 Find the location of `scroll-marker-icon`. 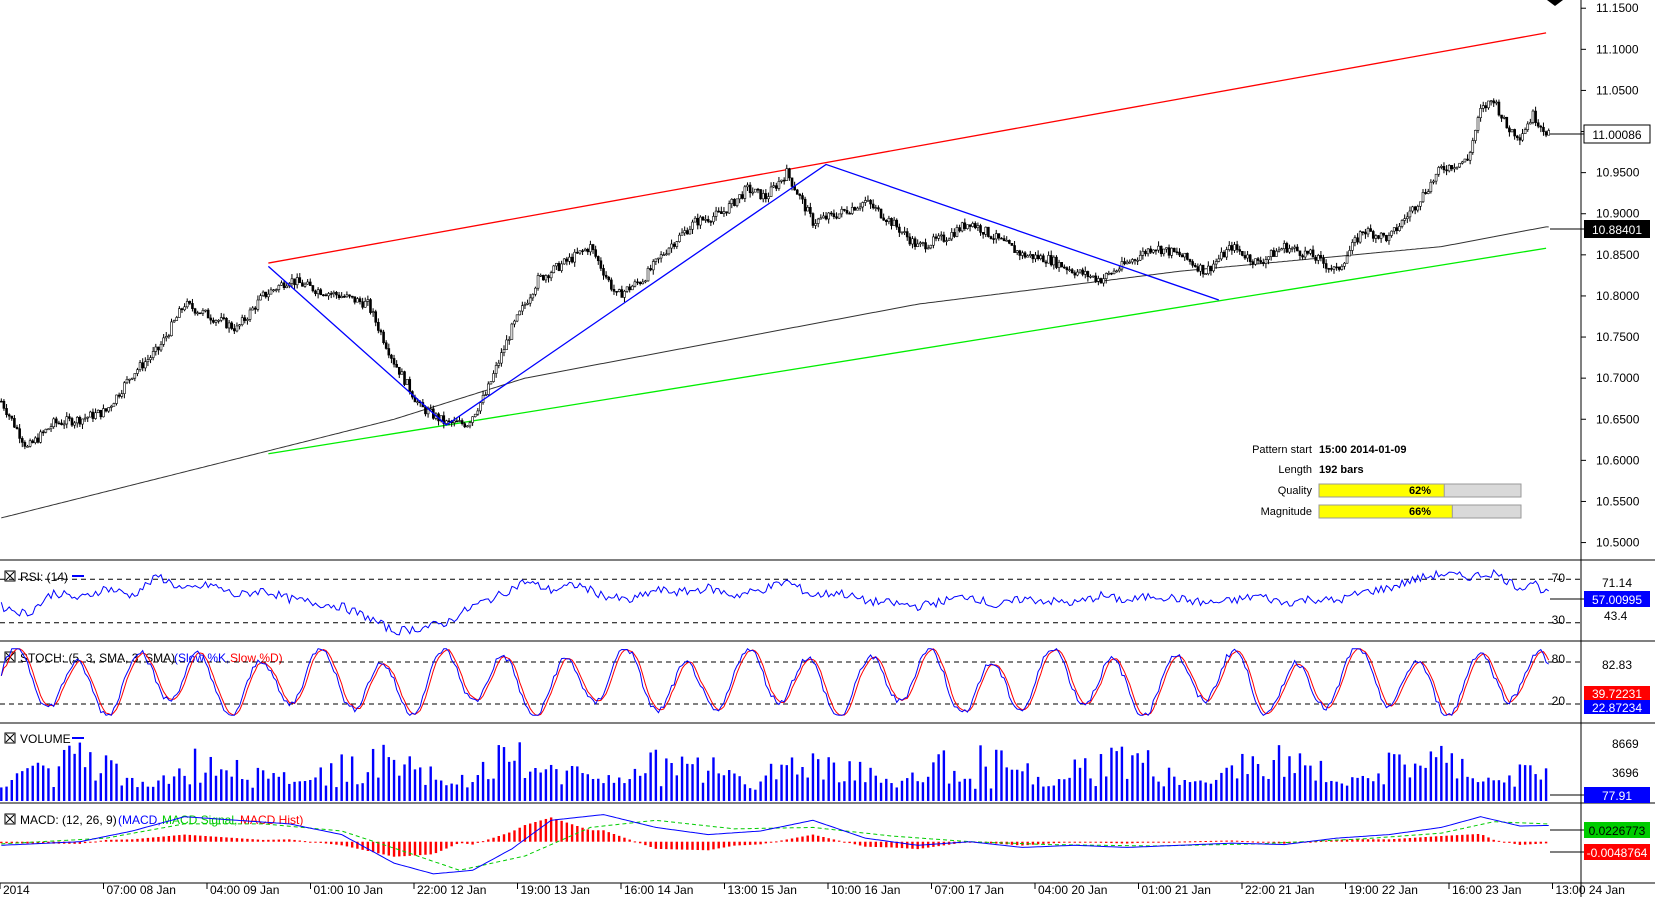

scroll-marker-icon is located at coordinates (1555, 3).